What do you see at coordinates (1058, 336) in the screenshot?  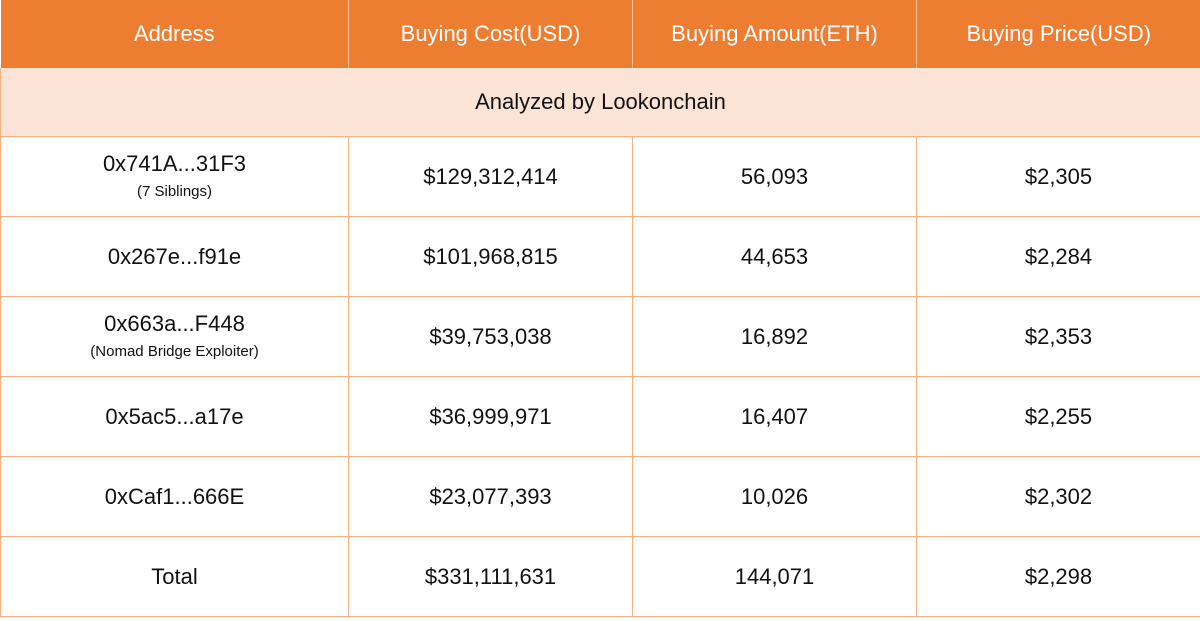 I see `buying-price-cell: $2,353` at bounding box center [1058, 336].